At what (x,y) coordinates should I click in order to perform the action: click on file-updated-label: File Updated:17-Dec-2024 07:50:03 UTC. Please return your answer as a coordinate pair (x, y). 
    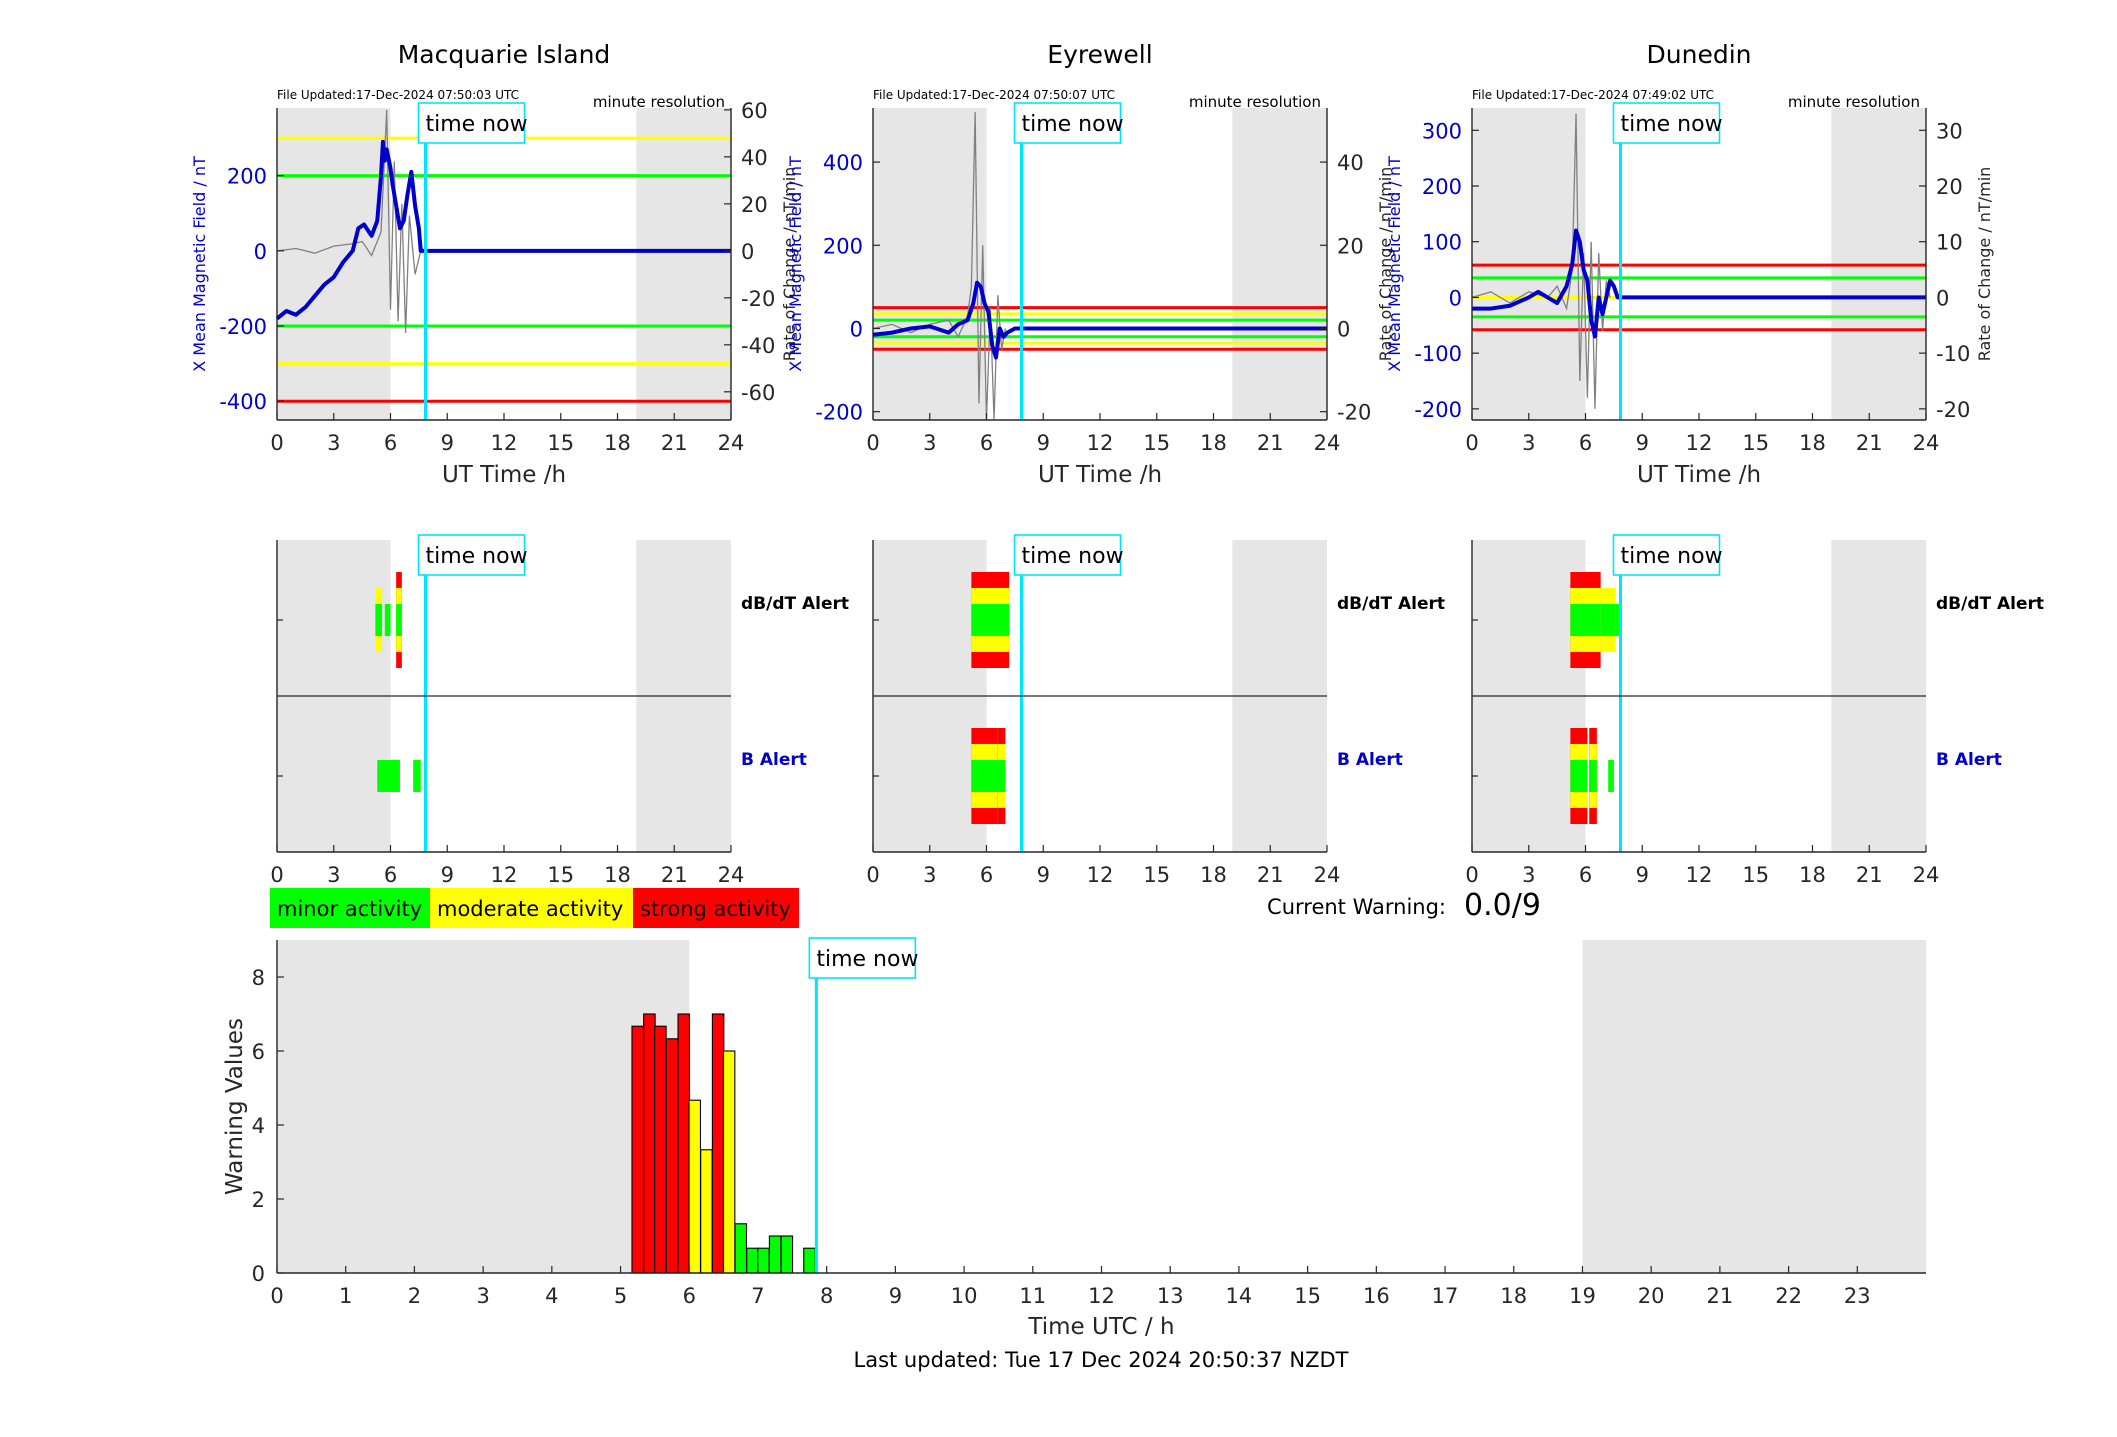
    Looking at the image, I should click on (398, 95).